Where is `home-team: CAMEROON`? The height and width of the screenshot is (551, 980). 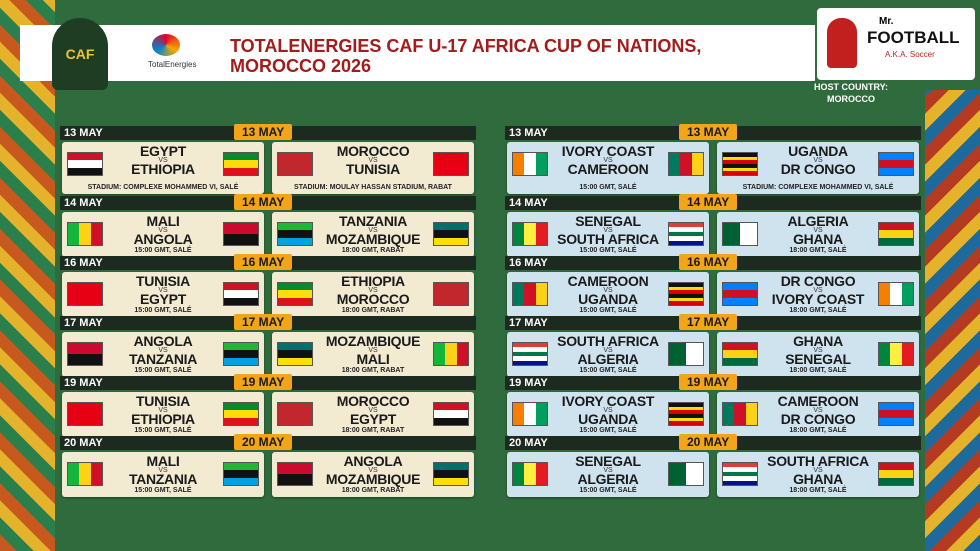
home-team: CAMEROON is located at coordinates (608, 281).